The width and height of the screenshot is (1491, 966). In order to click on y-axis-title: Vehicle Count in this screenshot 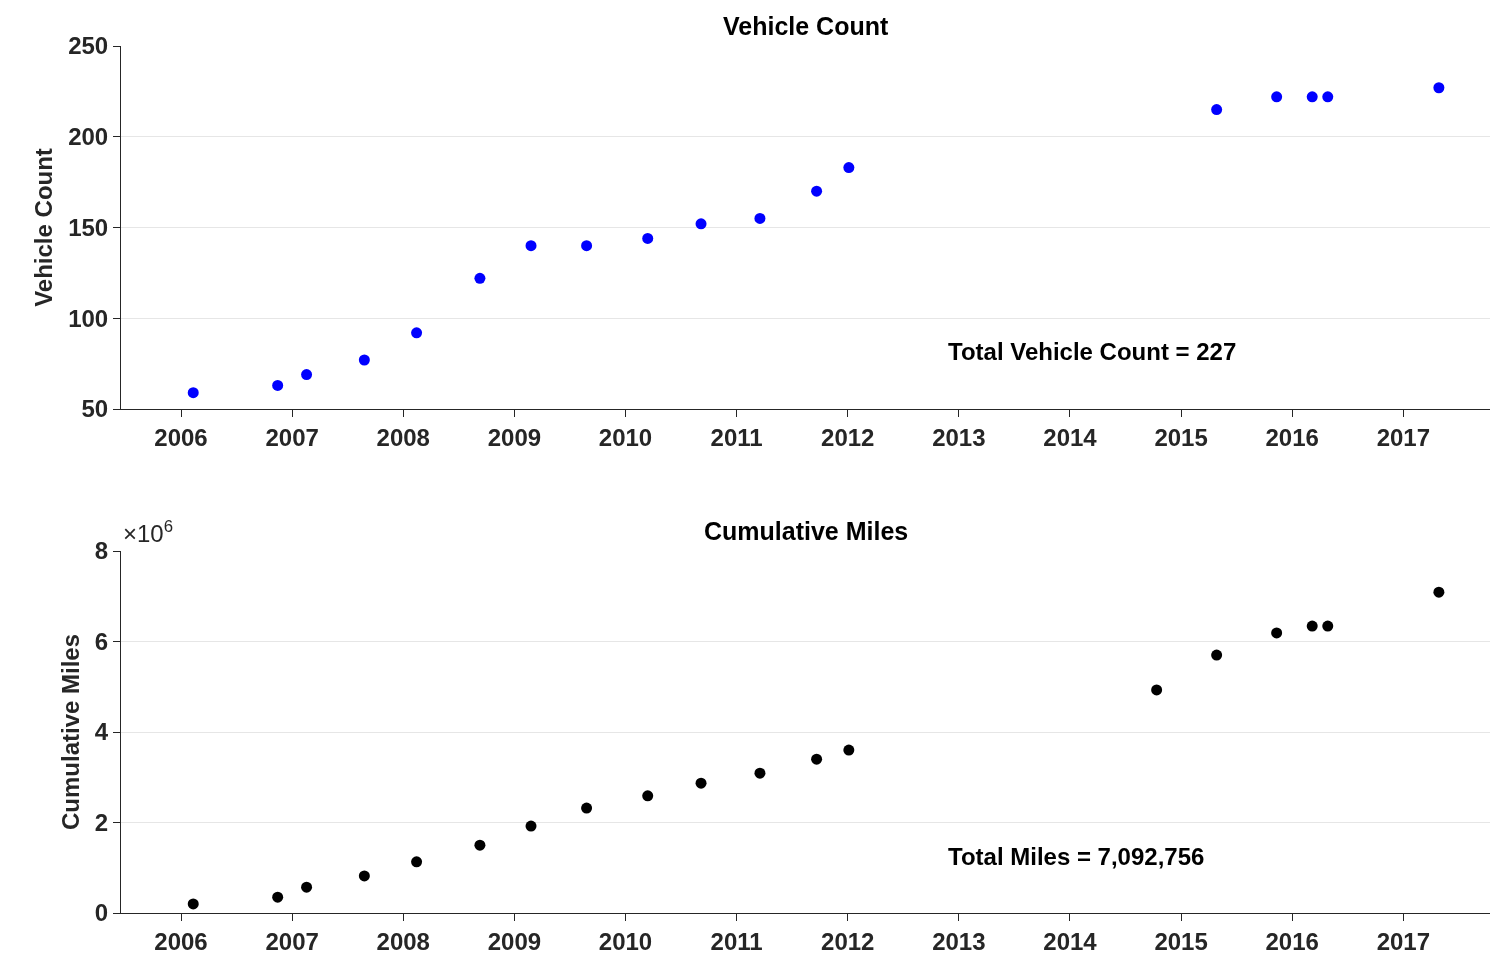, I will do `click(44, 227)`.